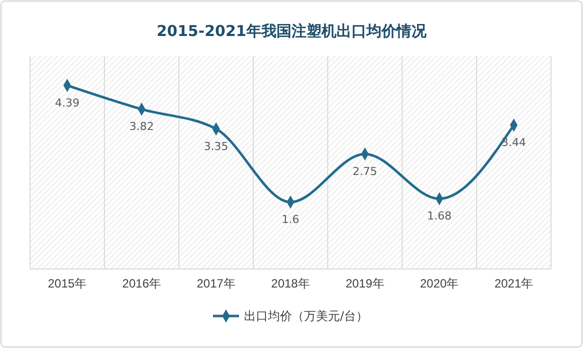 The height and width of the screenshot is (348, 583). What do you see at coordinates (439, 216) in the screenshot?
I see `data-label: 1.68` at bounding box center [439, 216].